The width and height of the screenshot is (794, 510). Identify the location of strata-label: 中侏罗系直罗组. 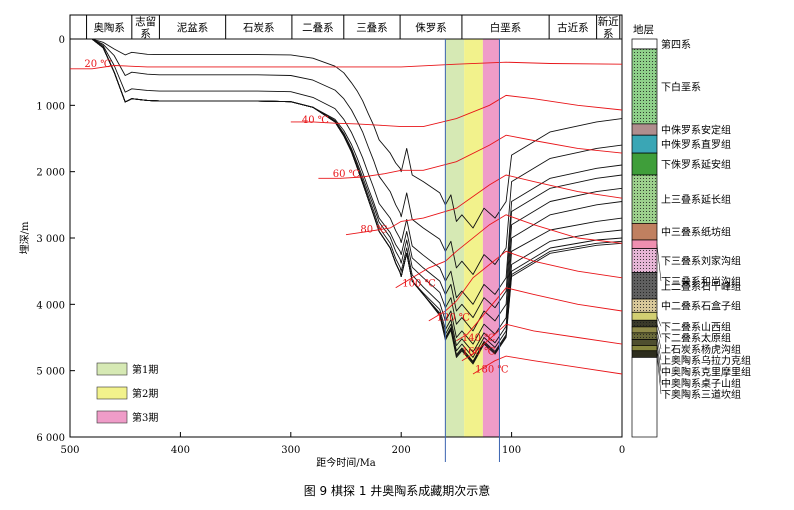
(696, 144).